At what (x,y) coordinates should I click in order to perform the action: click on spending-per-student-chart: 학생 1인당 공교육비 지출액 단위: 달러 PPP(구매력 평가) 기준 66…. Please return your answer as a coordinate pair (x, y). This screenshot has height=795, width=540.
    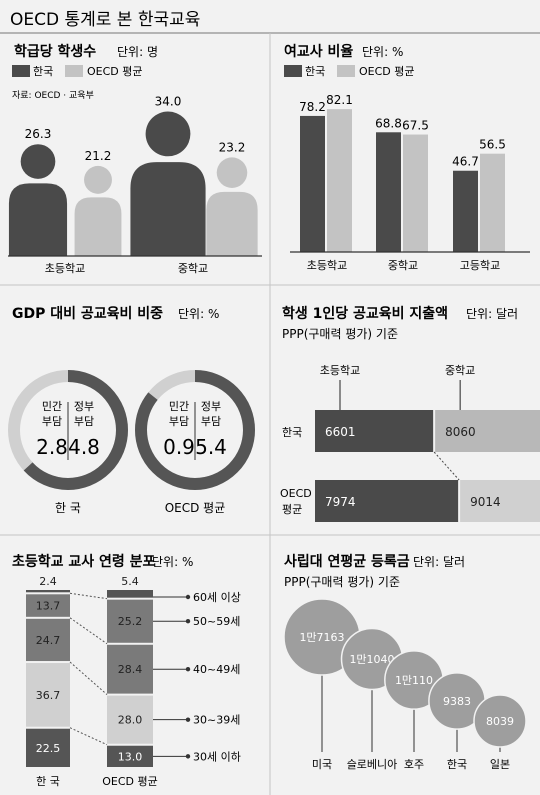
    Looking at the image, I should click on (410, 413).